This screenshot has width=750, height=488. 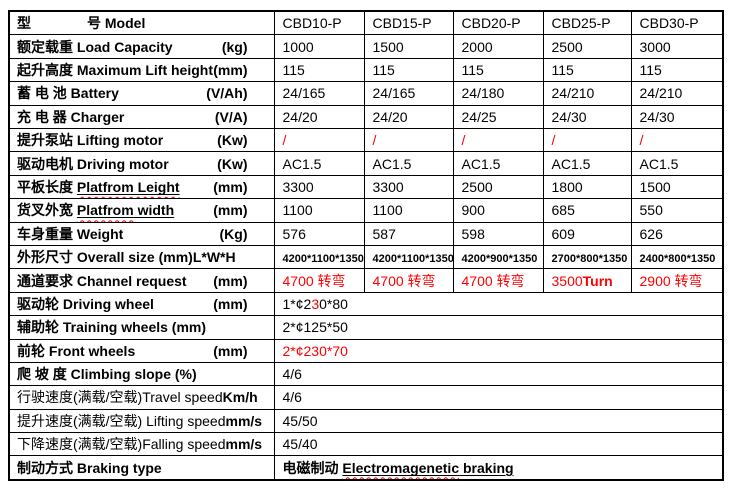 I want to click on text-segment: Front wheels, so click(x=92, y=350).